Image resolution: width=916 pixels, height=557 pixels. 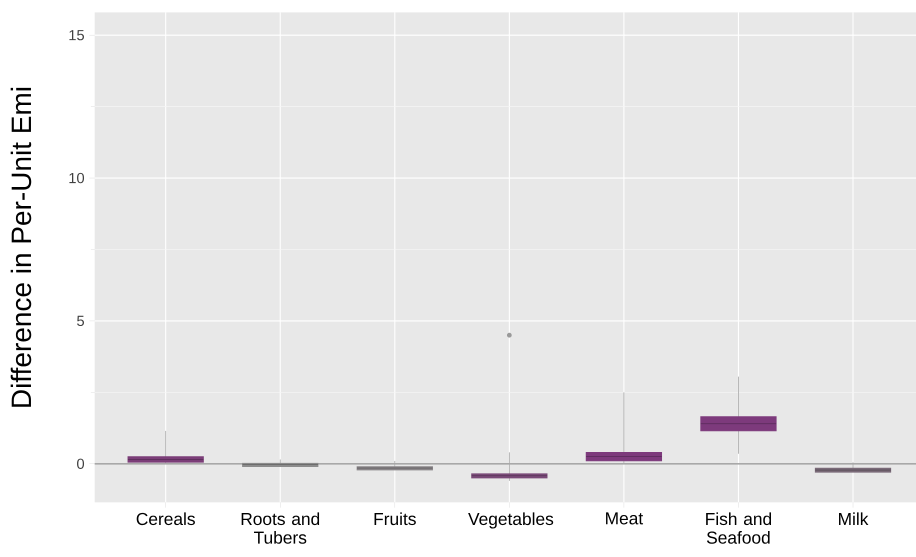 What do you see at coordinates (853, 518) in the screenshot?
I see `x-tick-label: Milk` at bounding box center [853, 518].